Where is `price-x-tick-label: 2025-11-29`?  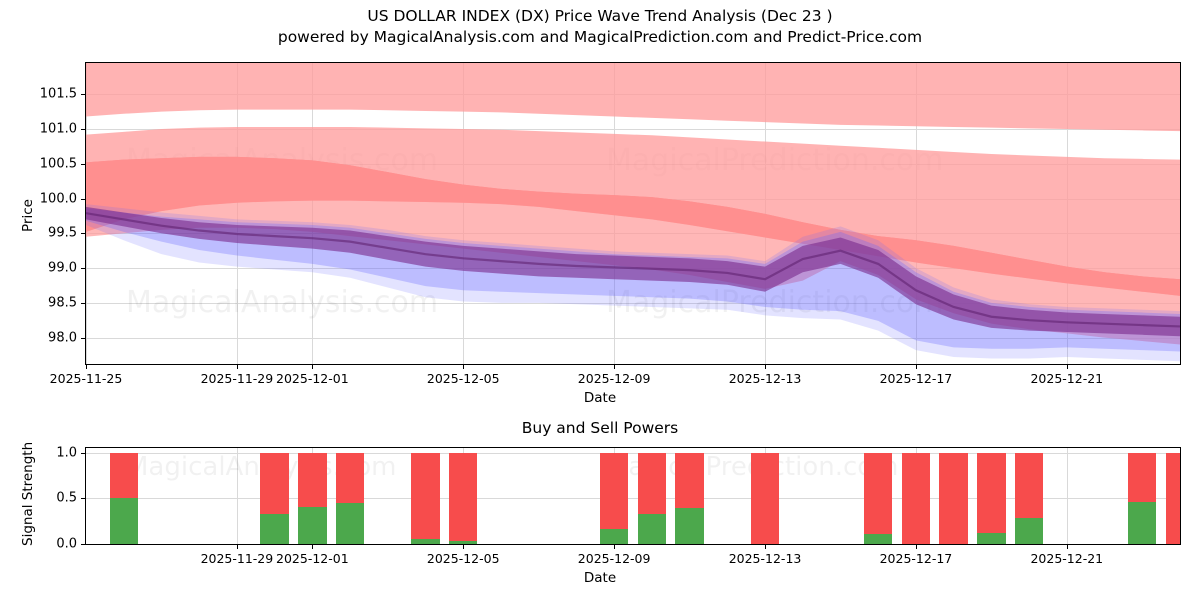
price-x-tick-label: 2025-11-29 is located at coordinates (237, 378).